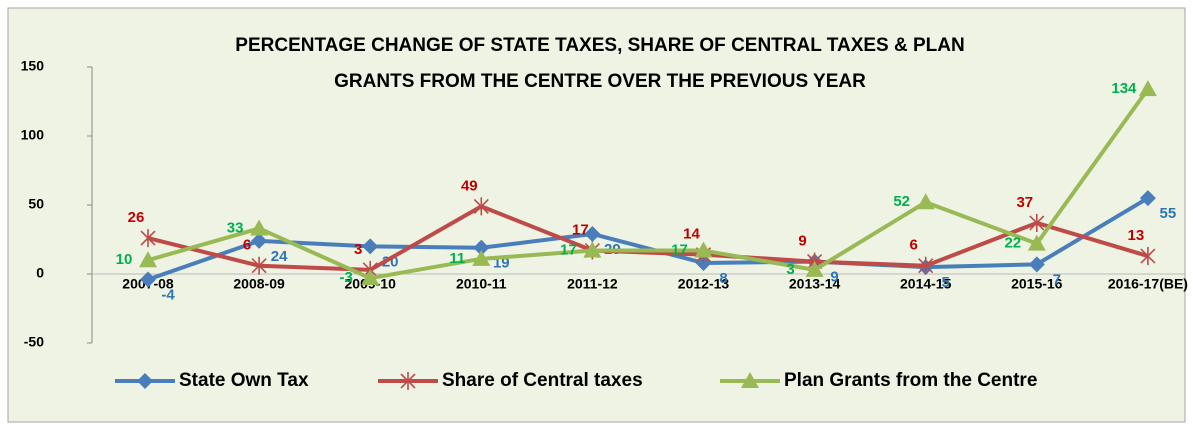  I want to click on data-label: 10, so click(124, 259).